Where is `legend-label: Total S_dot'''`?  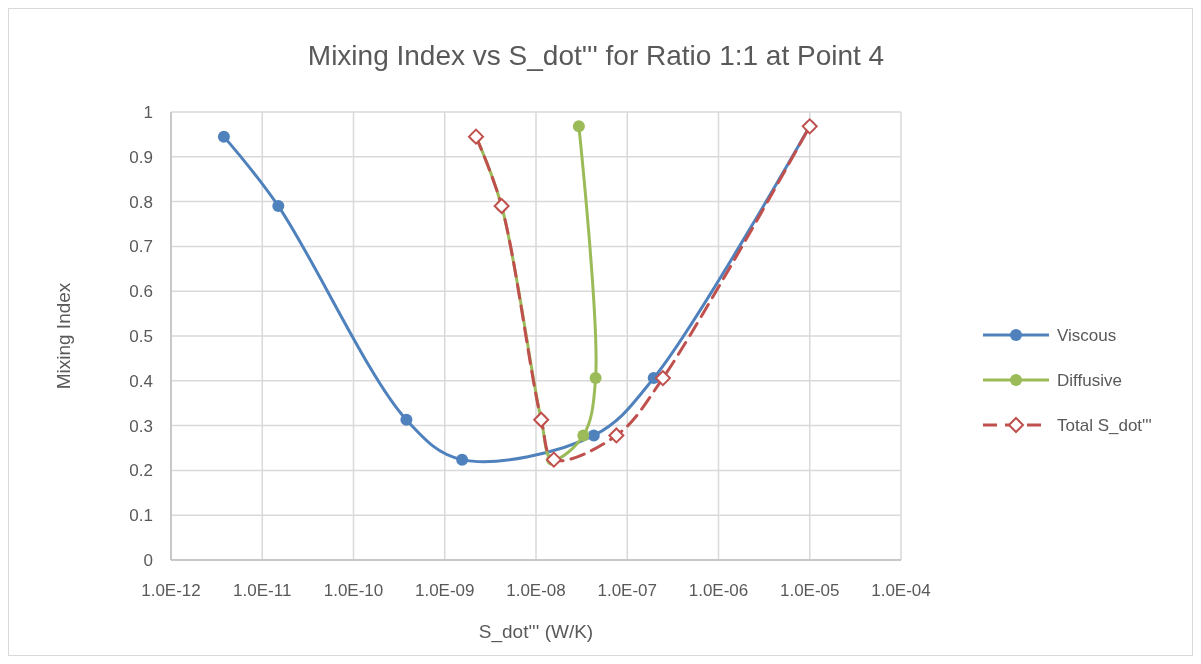
legend-label: Total S_dot''' is located at coordinates (1104, 425).